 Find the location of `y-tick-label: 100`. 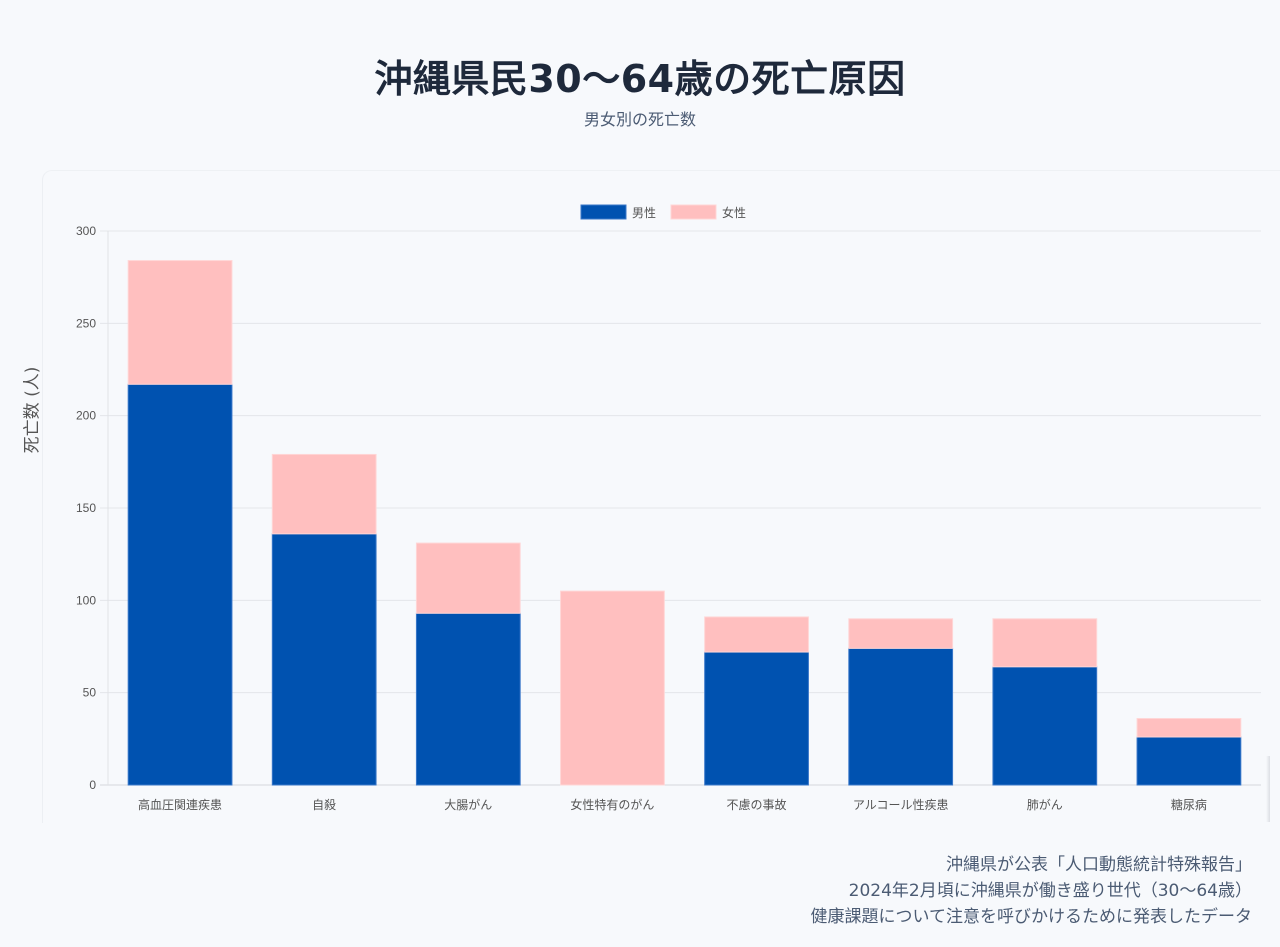

y-tick-label: 100 is located at coordinates (86, 600).